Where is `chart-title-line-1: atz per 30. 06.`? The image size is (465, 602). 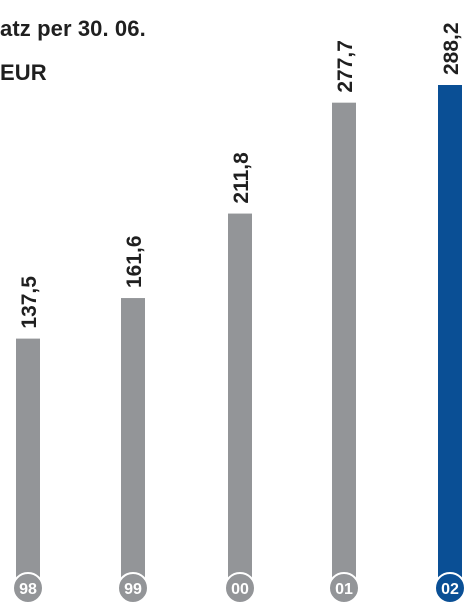
chart-title-line-1: atz per 30. 06. is located at coordinates (73, 28).